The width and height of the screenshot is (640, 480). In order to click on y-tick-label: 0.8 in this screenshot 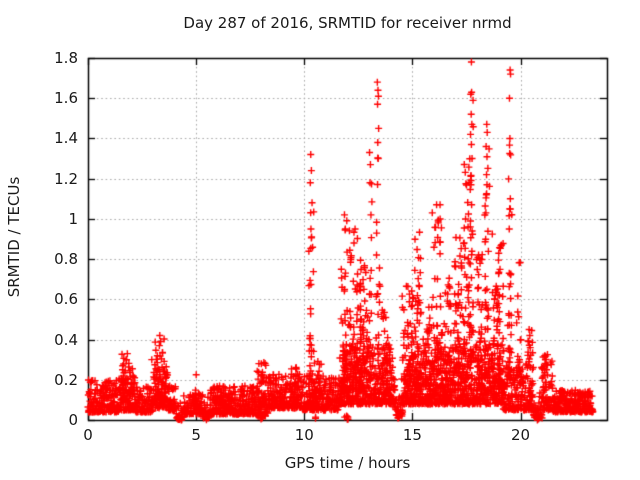, I will do `click(66, 259)`.